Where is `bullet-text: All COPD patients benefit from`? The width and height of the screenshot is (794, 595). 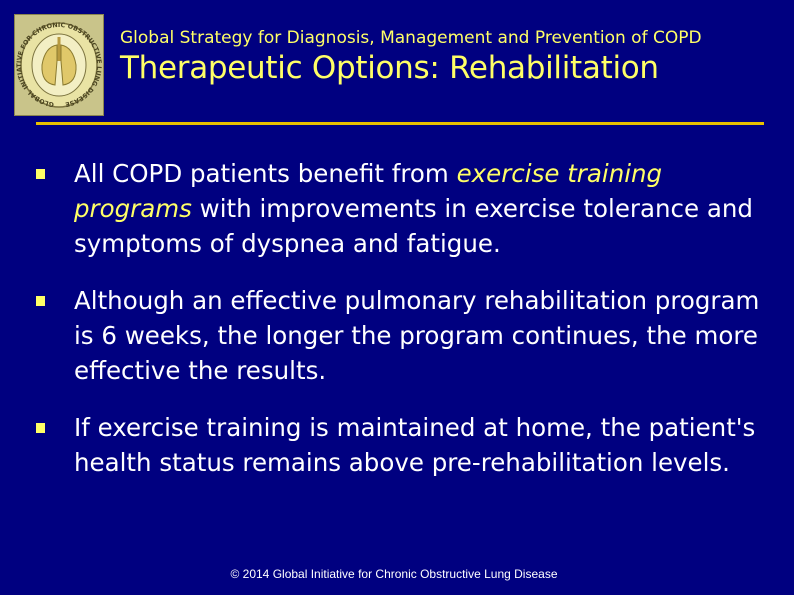 bullet-text: All COPD patients benefit from is located at coordinates (265, 173).